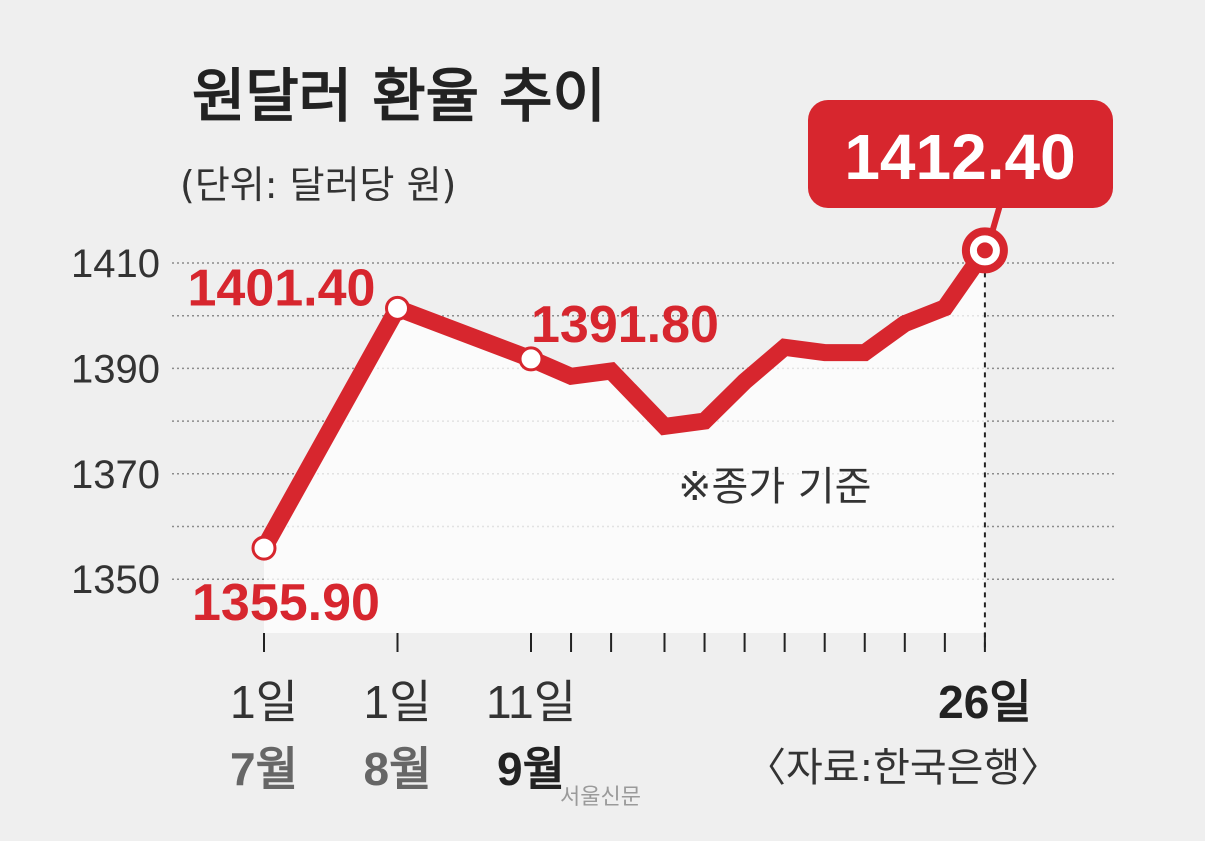 Image resolution: width=1205 pixels, height=841 pixels. What do you see at coordinates (115, 369) in the screenshot?
I see `y-tick-label: 1390` at bounding box center [115, 369].